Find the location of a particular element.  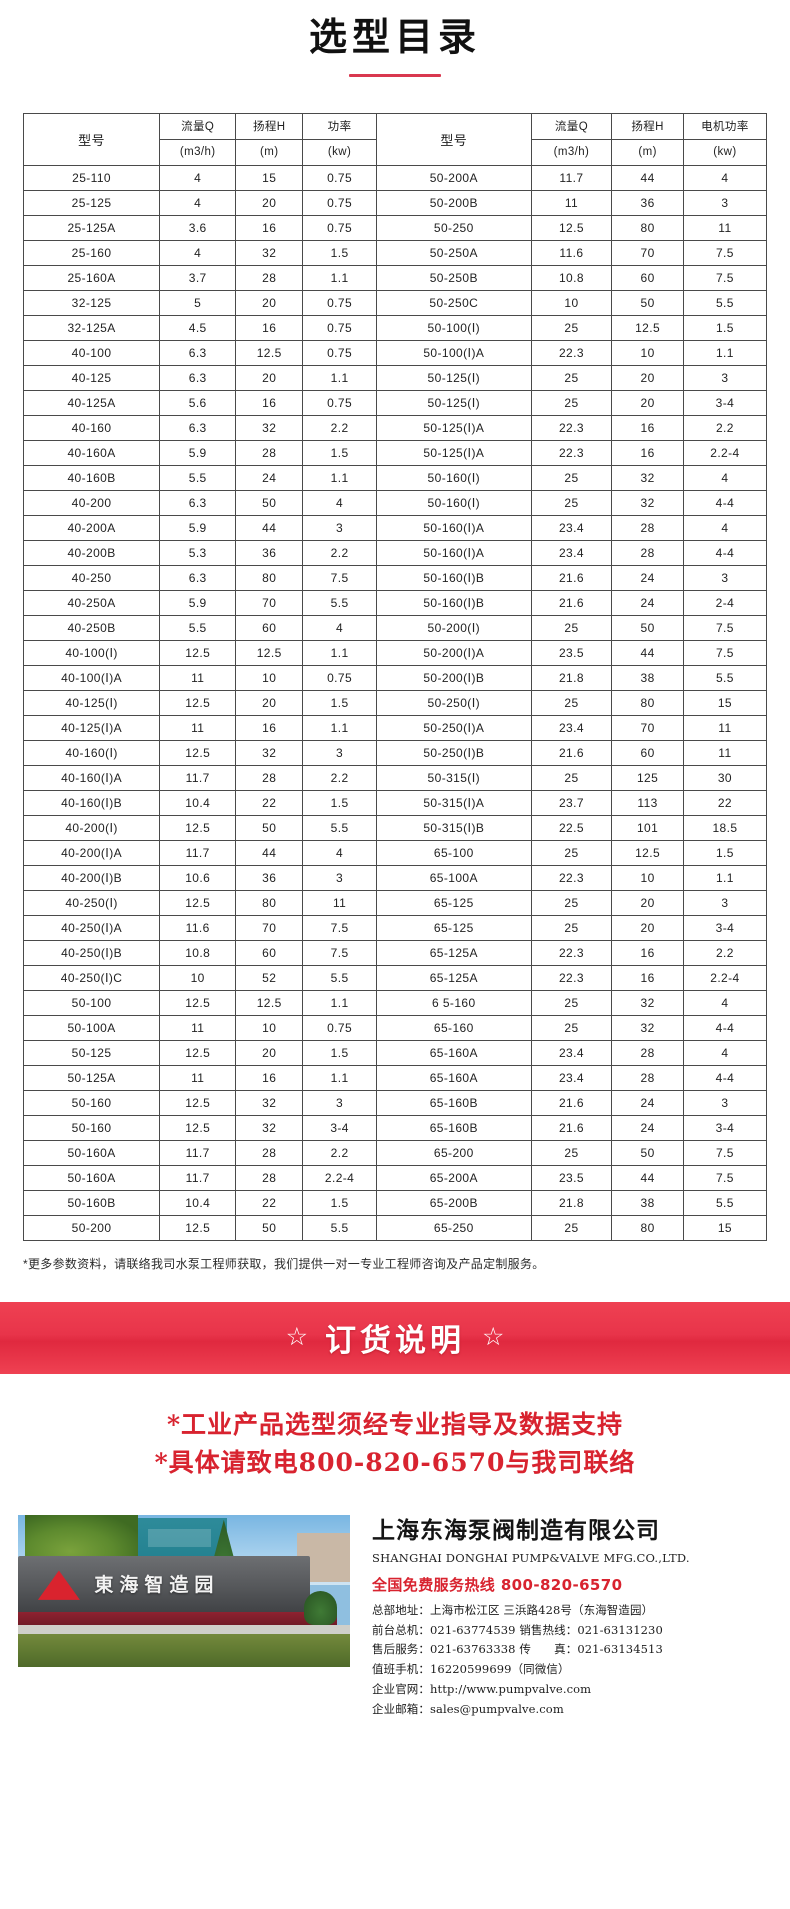

cell-model-right: 65-125 is located at coordinates (454, 927).